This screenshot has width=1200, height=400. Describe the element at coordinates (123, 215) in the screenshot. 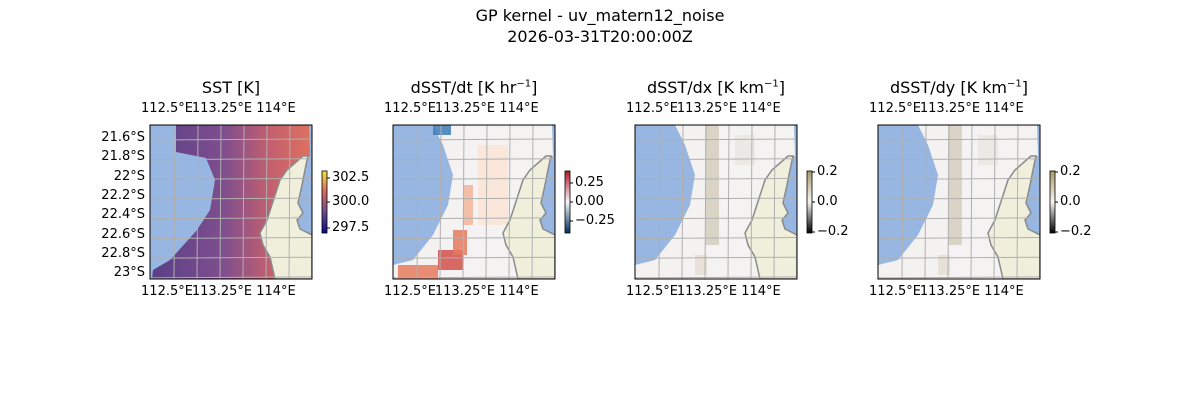

I see `y-tick-label: 22.4°S` at that location.